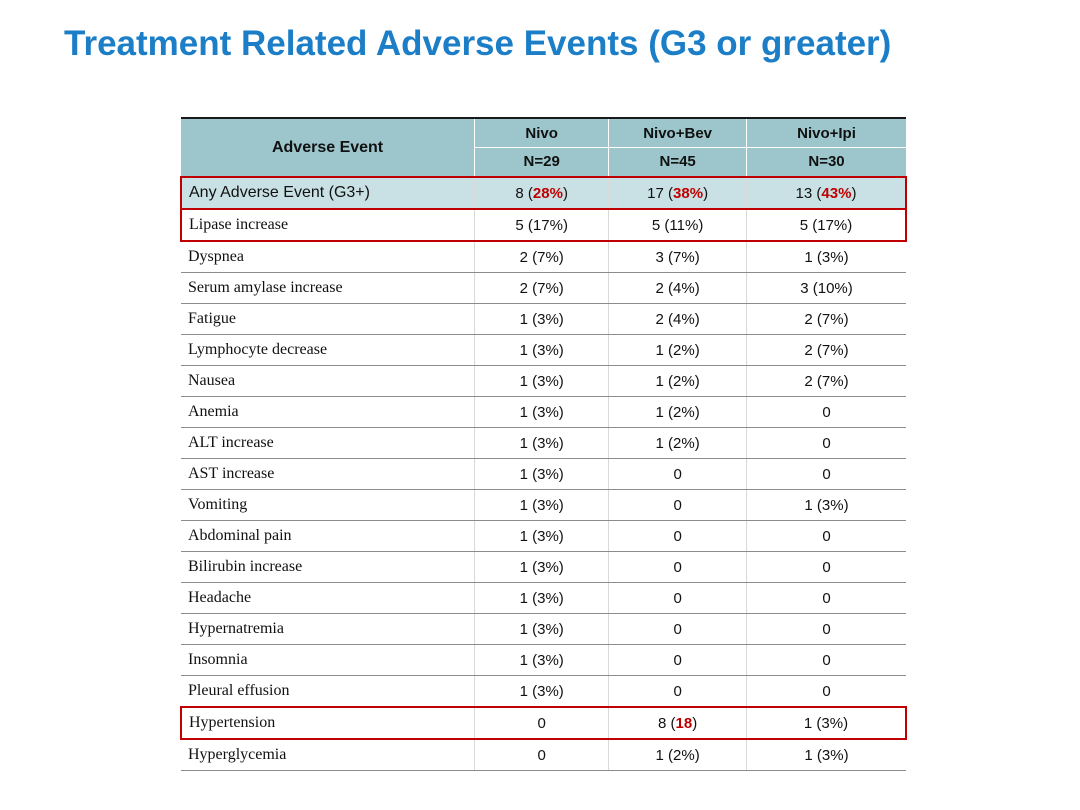  What do you see at coordinates (542, 133) in the screenshot?
I see `column-name: Nivo` at bounding box center [542, 133].